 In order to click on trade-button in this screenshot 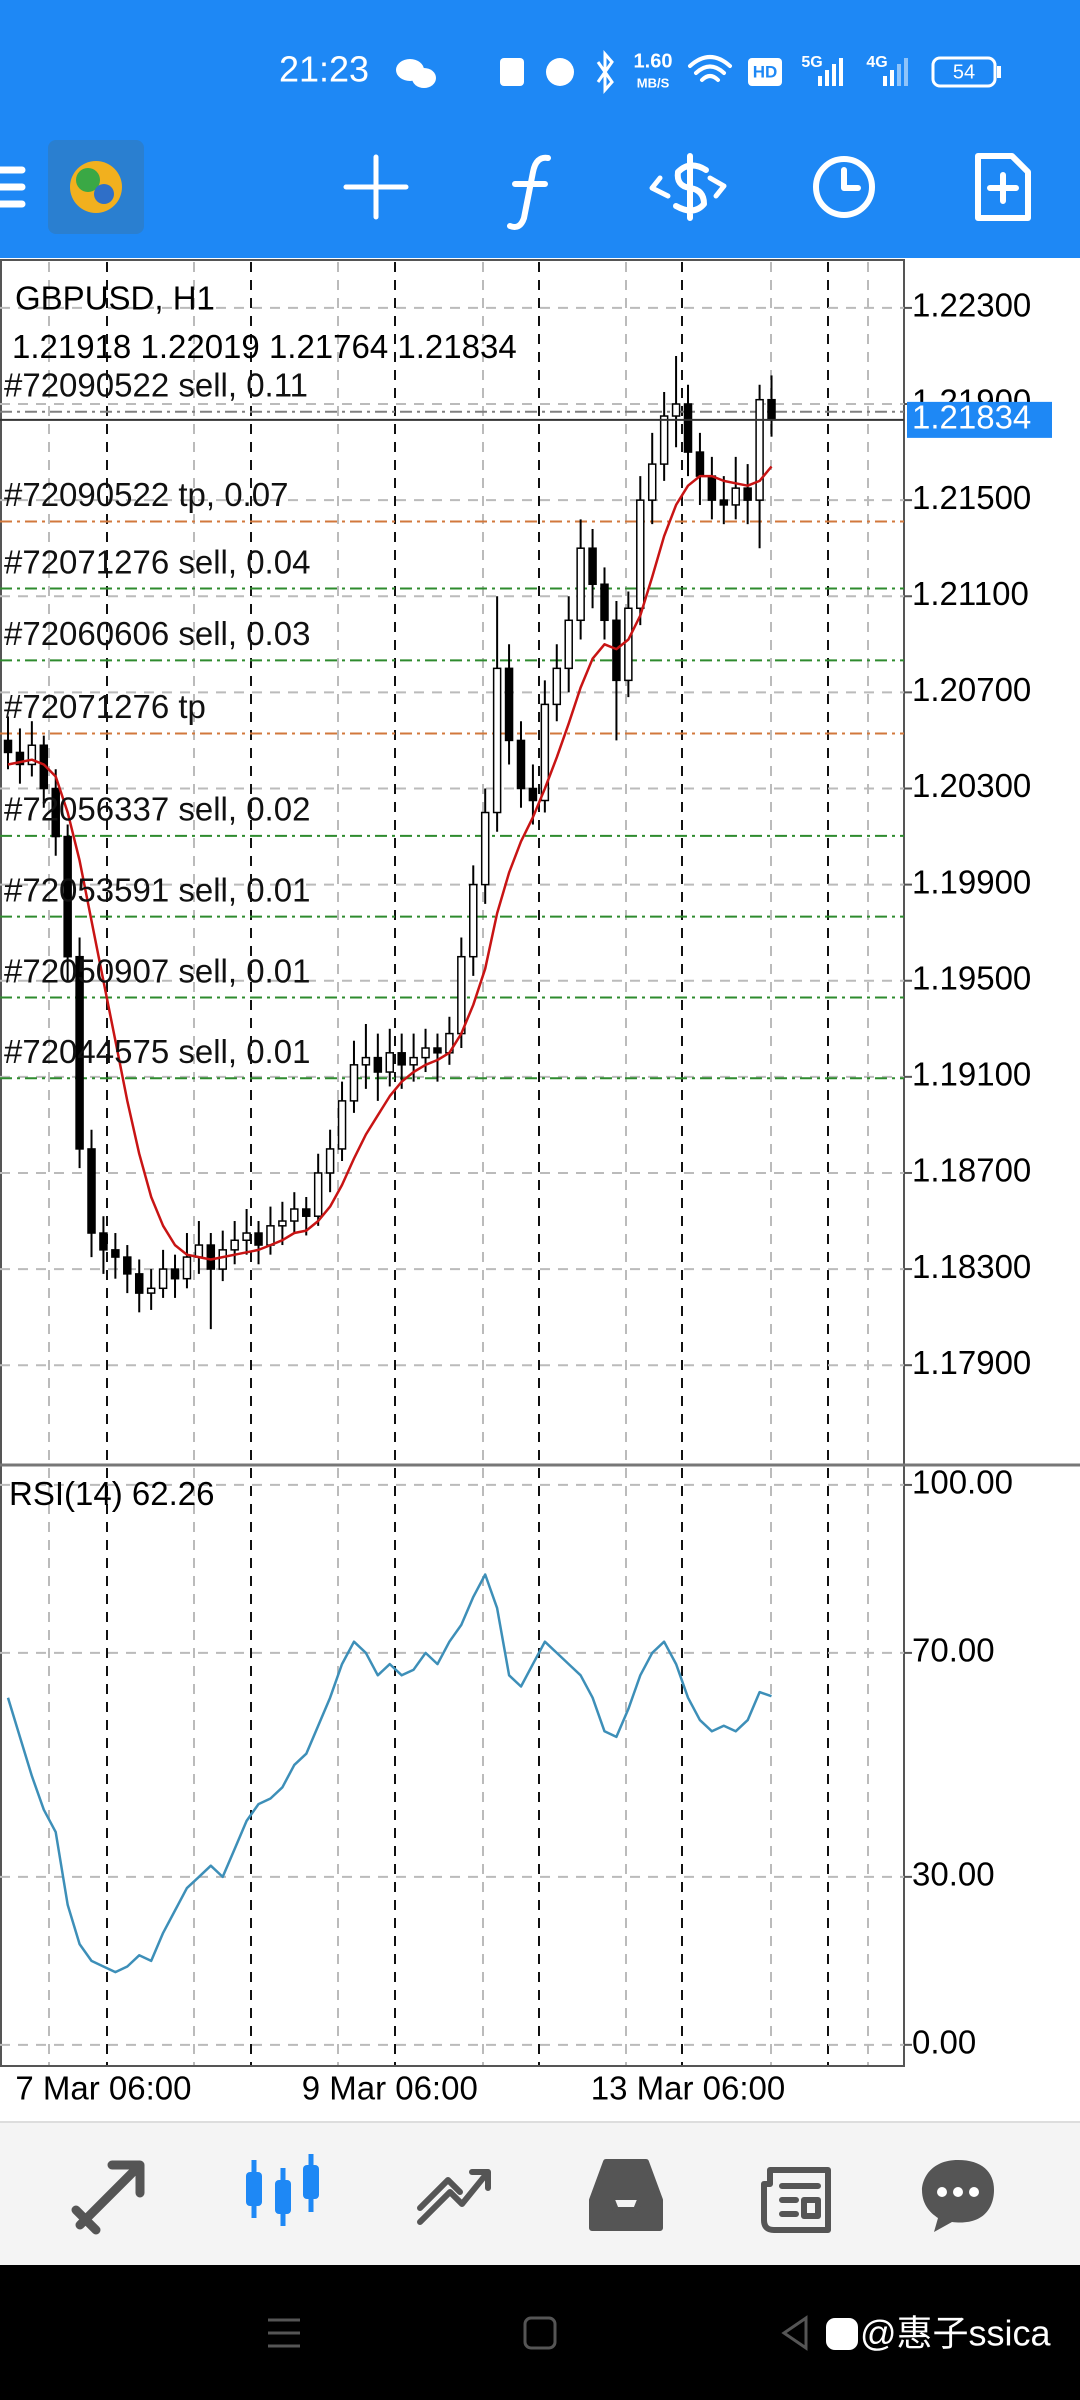, I will do `click(688, 187)`.